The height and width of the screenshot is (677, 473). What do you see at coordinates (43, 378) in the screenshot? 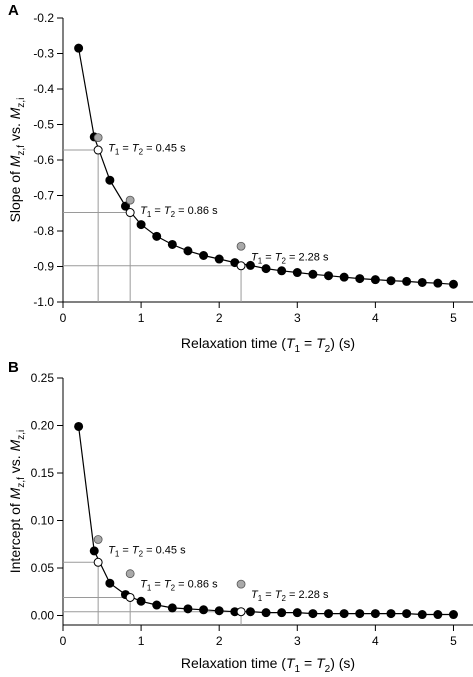
I see `y-tick-label: 0.25` at bounding box center [43, 378].